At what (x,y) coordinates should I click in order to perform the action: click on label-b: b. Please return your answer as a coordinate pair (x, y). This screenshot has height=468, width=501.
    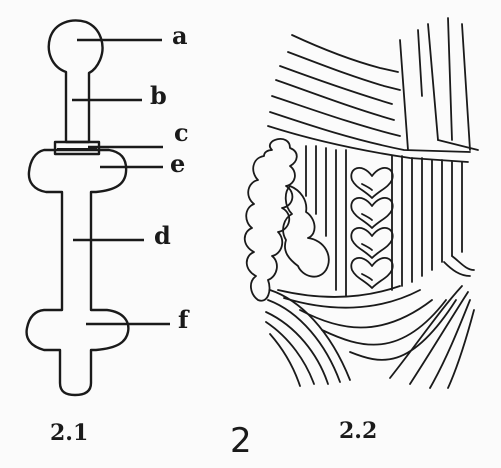
    Looking at the image, I should click on (158, 95).